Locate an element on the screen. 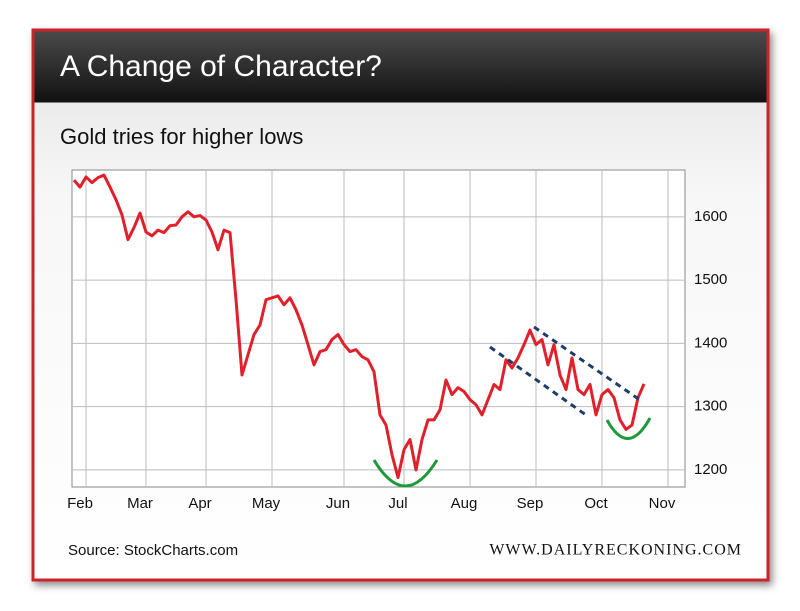 This screenshot has width=800, height=611. x-tick-label: Jul is located at coordinates (397, 503).